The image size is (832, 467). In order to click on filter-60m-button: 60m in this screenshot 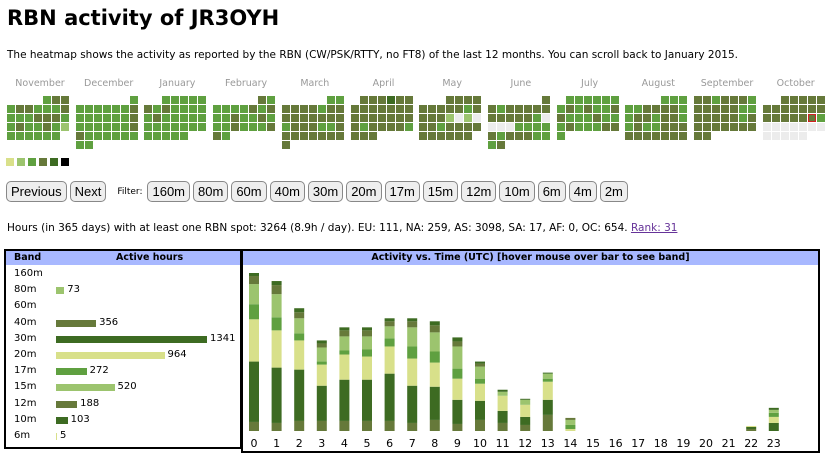, I will do `click(249, 191)`.